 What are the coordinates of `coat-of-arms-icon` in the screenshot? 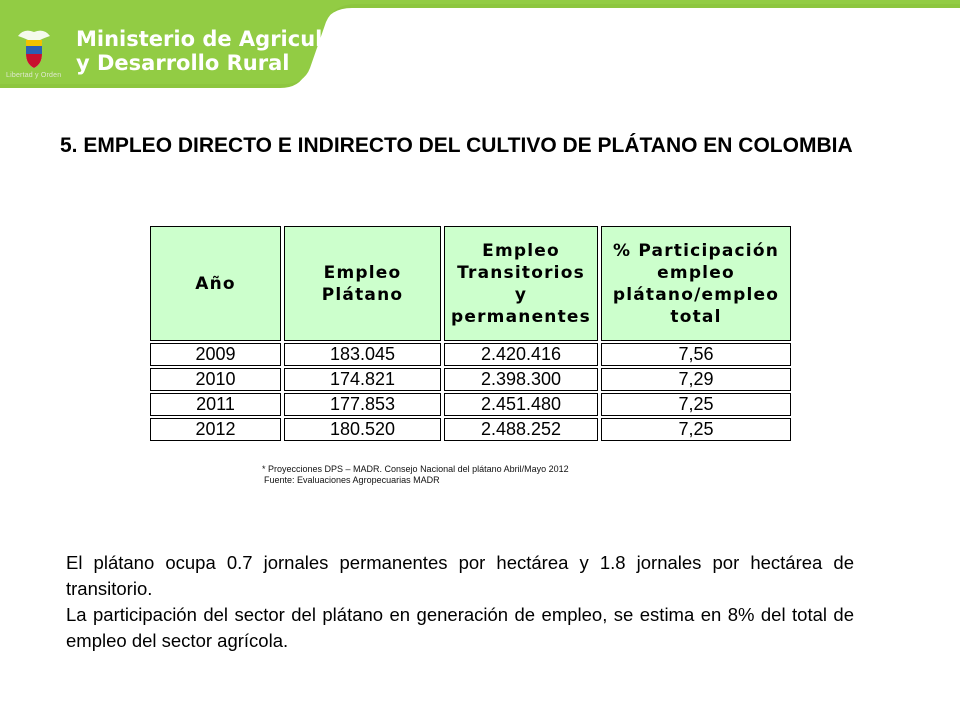 It's located at (34, 48).